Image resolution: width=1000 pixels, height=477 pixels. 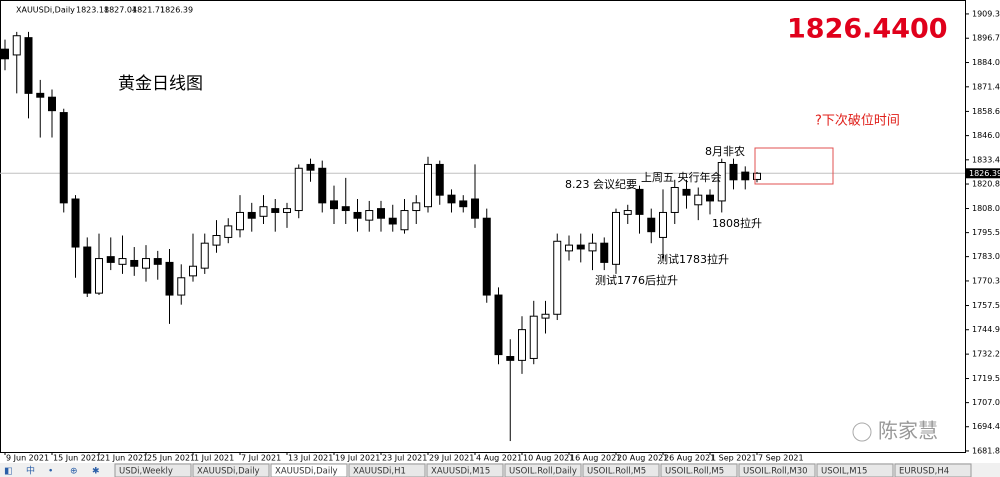 What do you see at coordinates (986, 13) in the screenshot?
I see `y-tick-label: 1909.35` at bounding box center [986, 13].